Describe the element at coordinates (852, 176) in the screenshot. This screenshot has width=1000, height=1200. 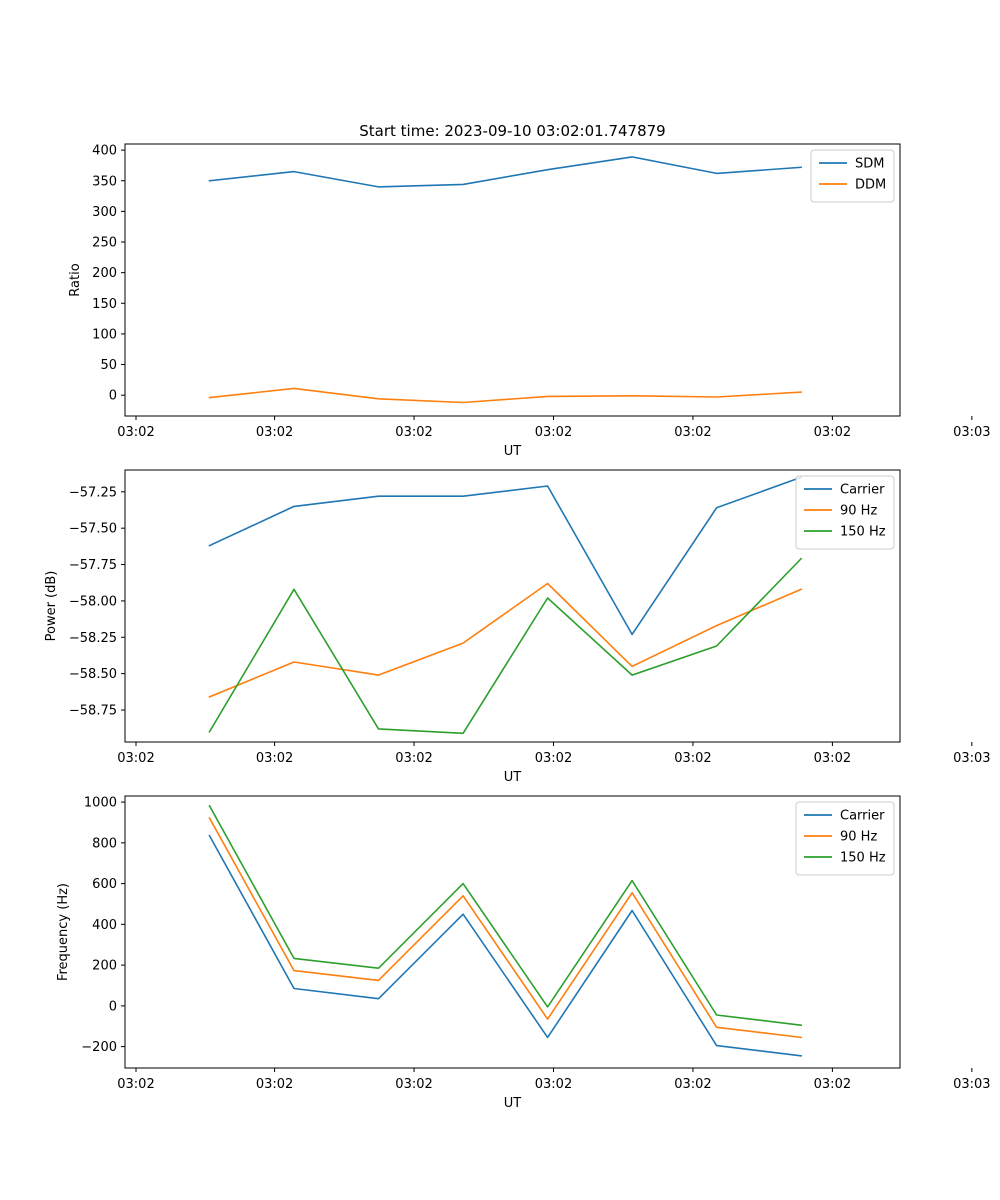
I see `legend: SDM DDM` at that location.